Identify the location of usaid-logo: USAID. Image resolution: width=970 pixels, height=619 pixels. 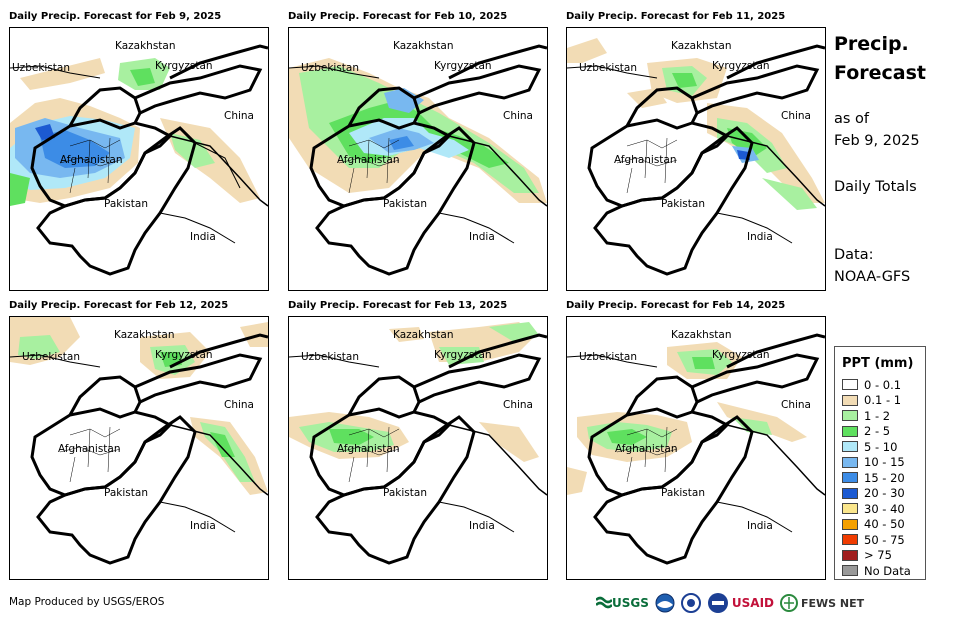
(740, 603).